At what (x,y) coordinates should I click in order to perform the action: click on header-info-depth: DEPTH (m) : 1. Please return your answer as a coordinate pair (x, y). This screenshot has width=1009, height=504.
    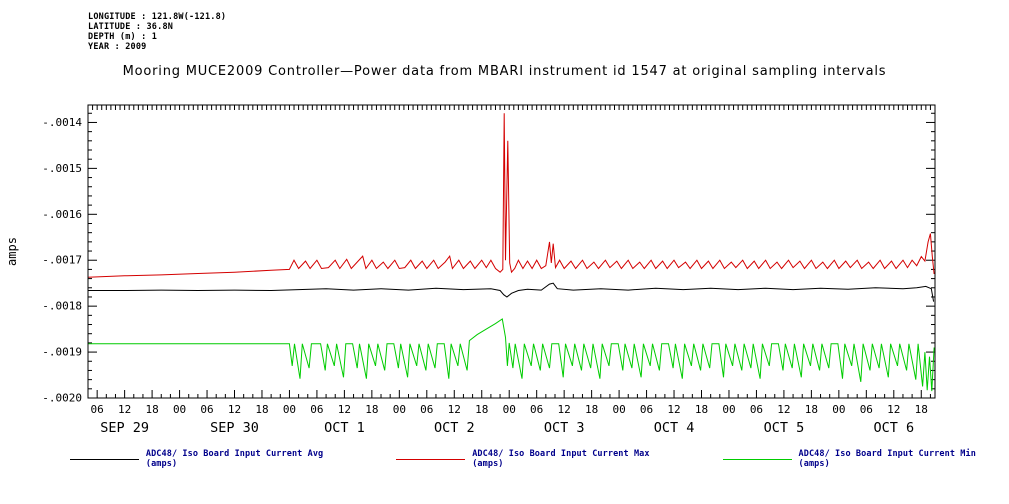
    Looking at the image, I should click on (123, 37).